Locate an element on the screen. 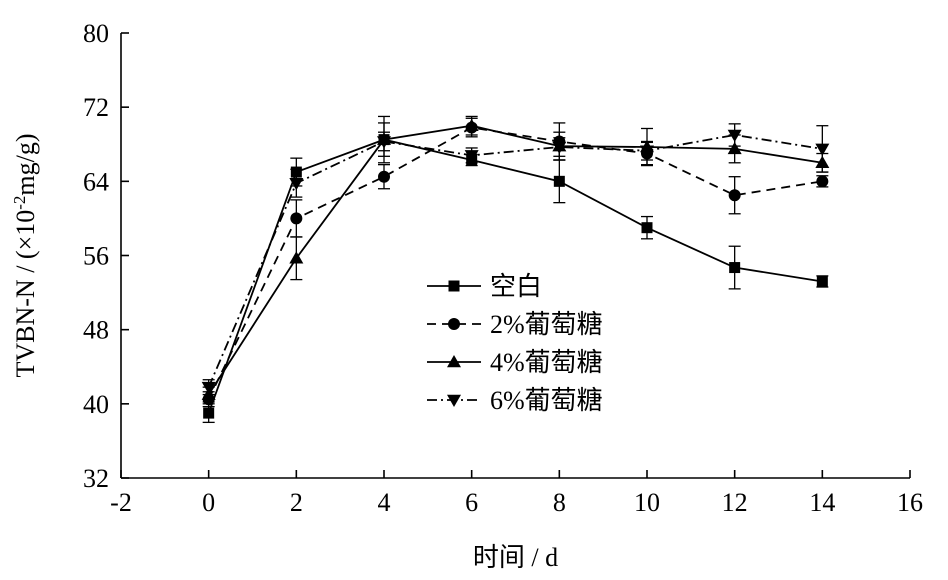 This screenshot has height=580, width=948. legend-item-2: 2%葡萄糖 is located at coordinates (515, 324).